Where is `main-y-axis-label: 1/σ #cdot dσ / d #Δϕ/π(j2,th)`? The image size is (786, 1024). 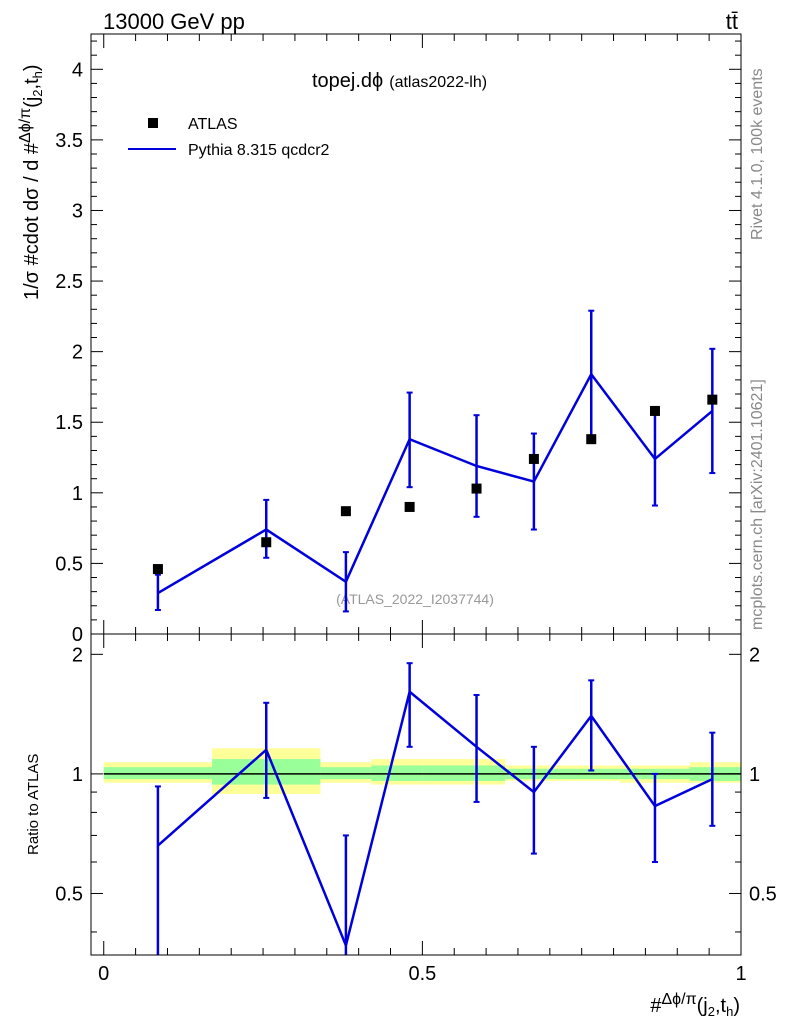 main-y-axis-label: 1/σ #cdot dσ / d #Δϕ/π(j2,th) is located at coordinates (31, 182).